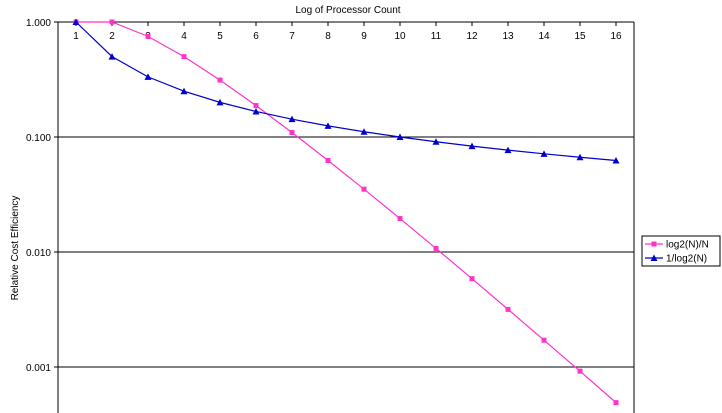 This screenshot has width=722, height=413. I want to click on x-tick-label: 6, so click(256, 36).